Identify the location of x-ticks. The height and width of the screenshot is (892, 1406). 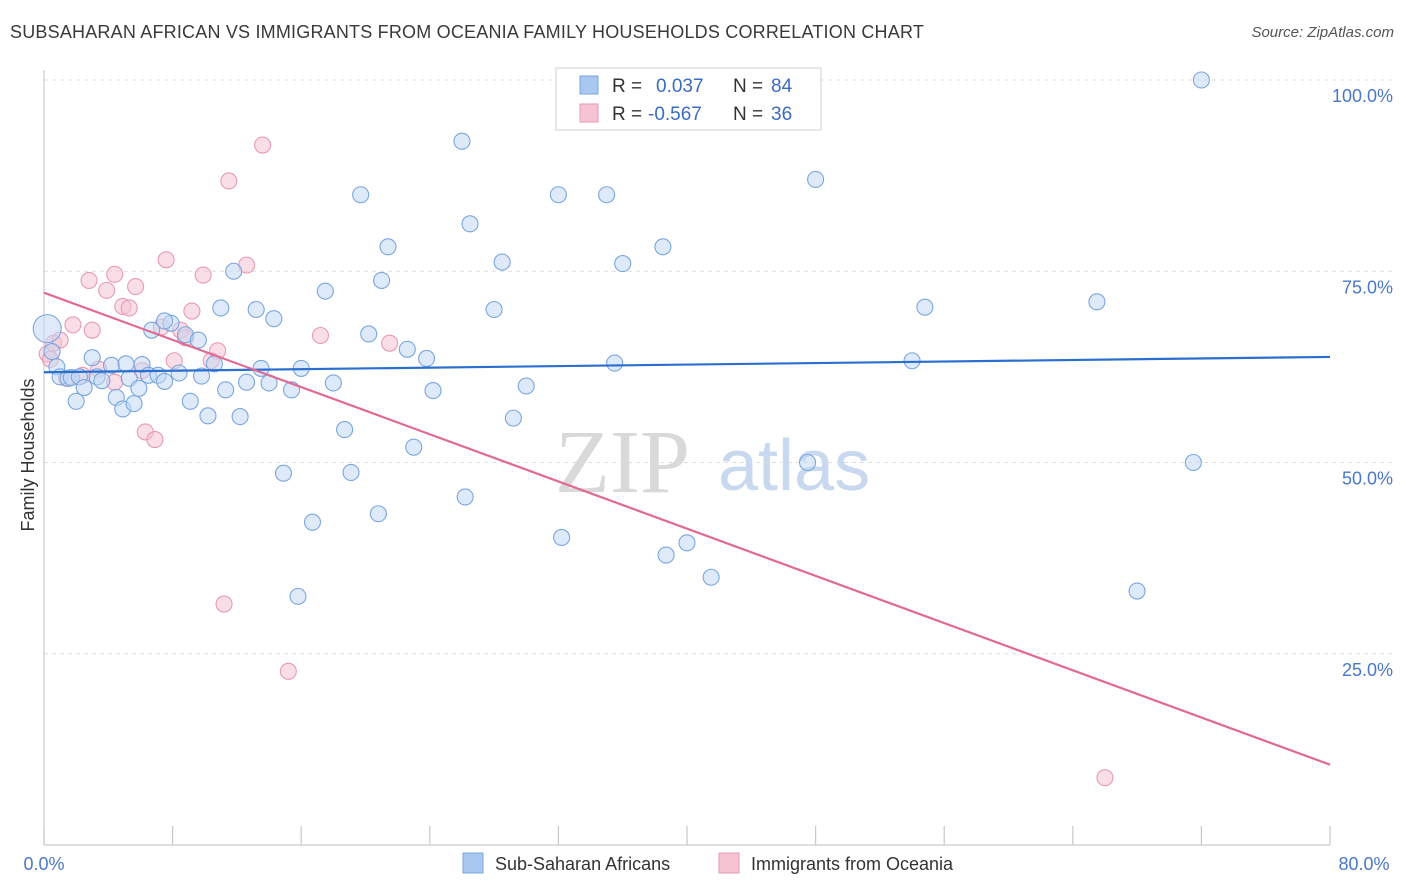
(687, 835).